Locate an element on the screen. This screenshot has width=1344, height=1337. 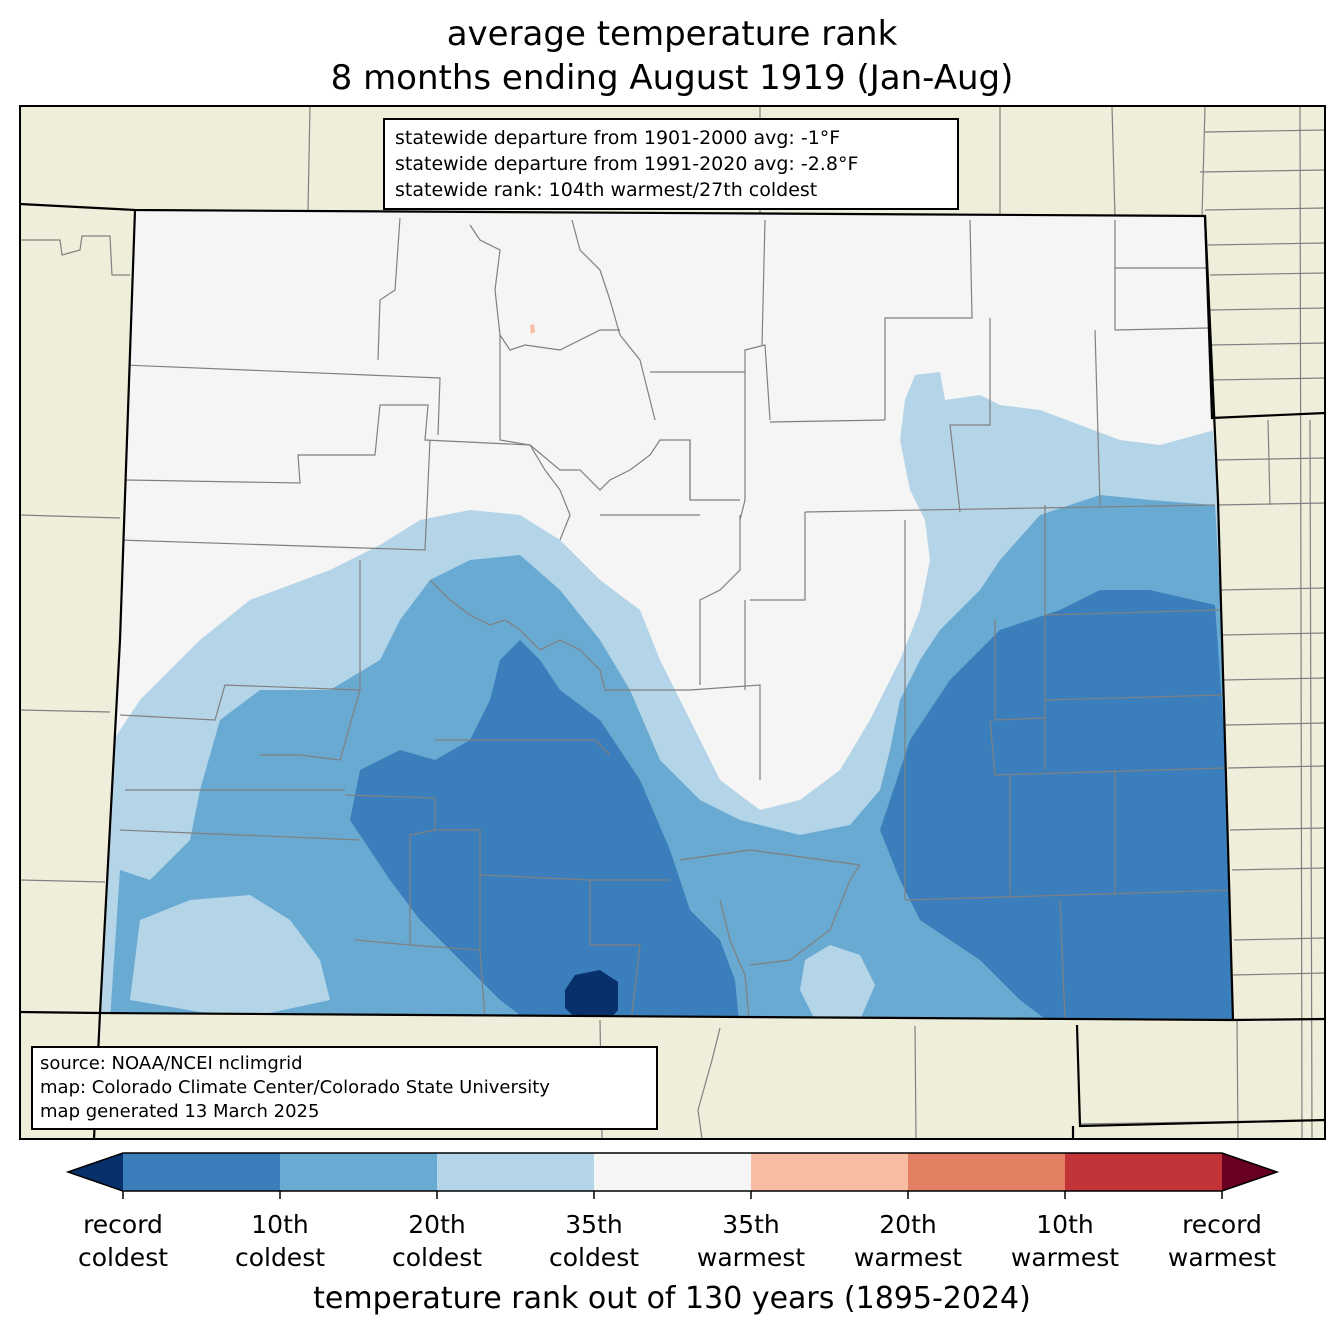
colorbar-arrow-record-warmest is located at coordinates (1249, 1172).